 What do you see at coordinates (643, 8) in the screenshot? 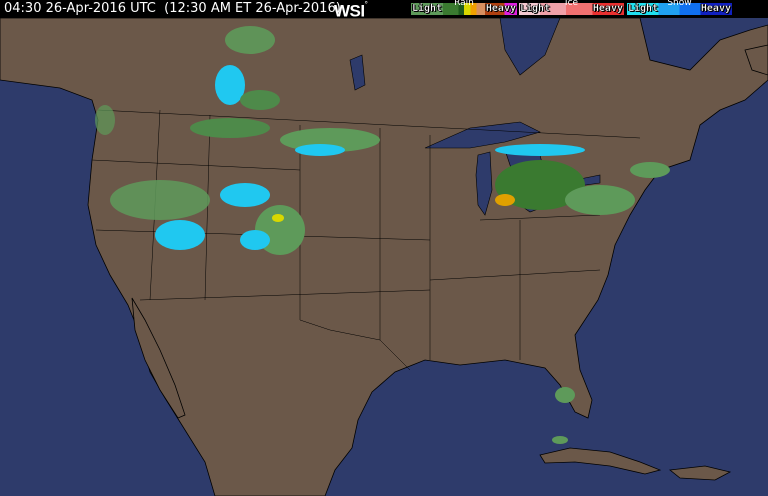
I see `legend-snow-light: Light` at bounding box center [643, 8].